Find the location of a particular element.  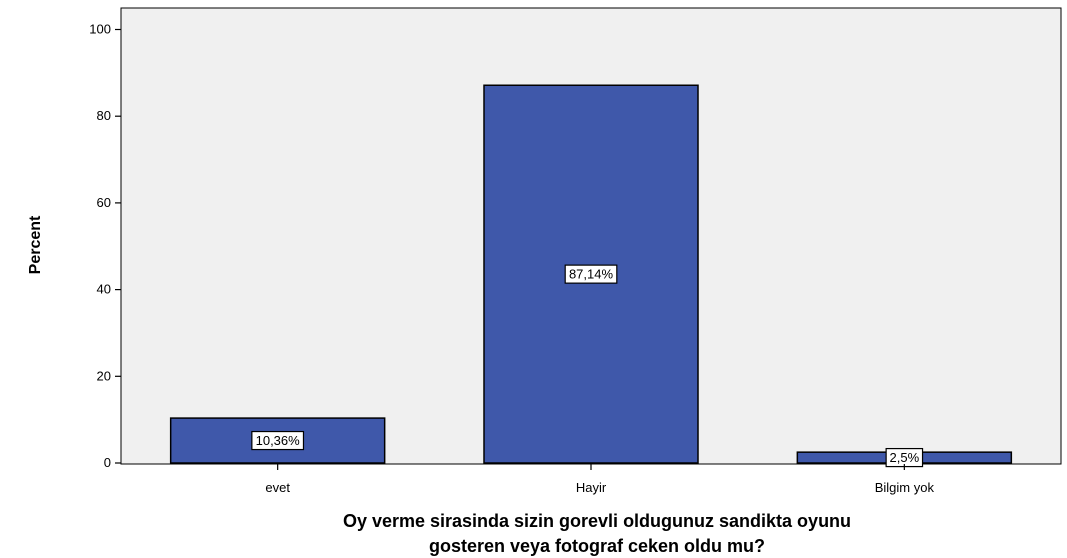

y-tick-label: 20 is located at coordinates (104, 375).